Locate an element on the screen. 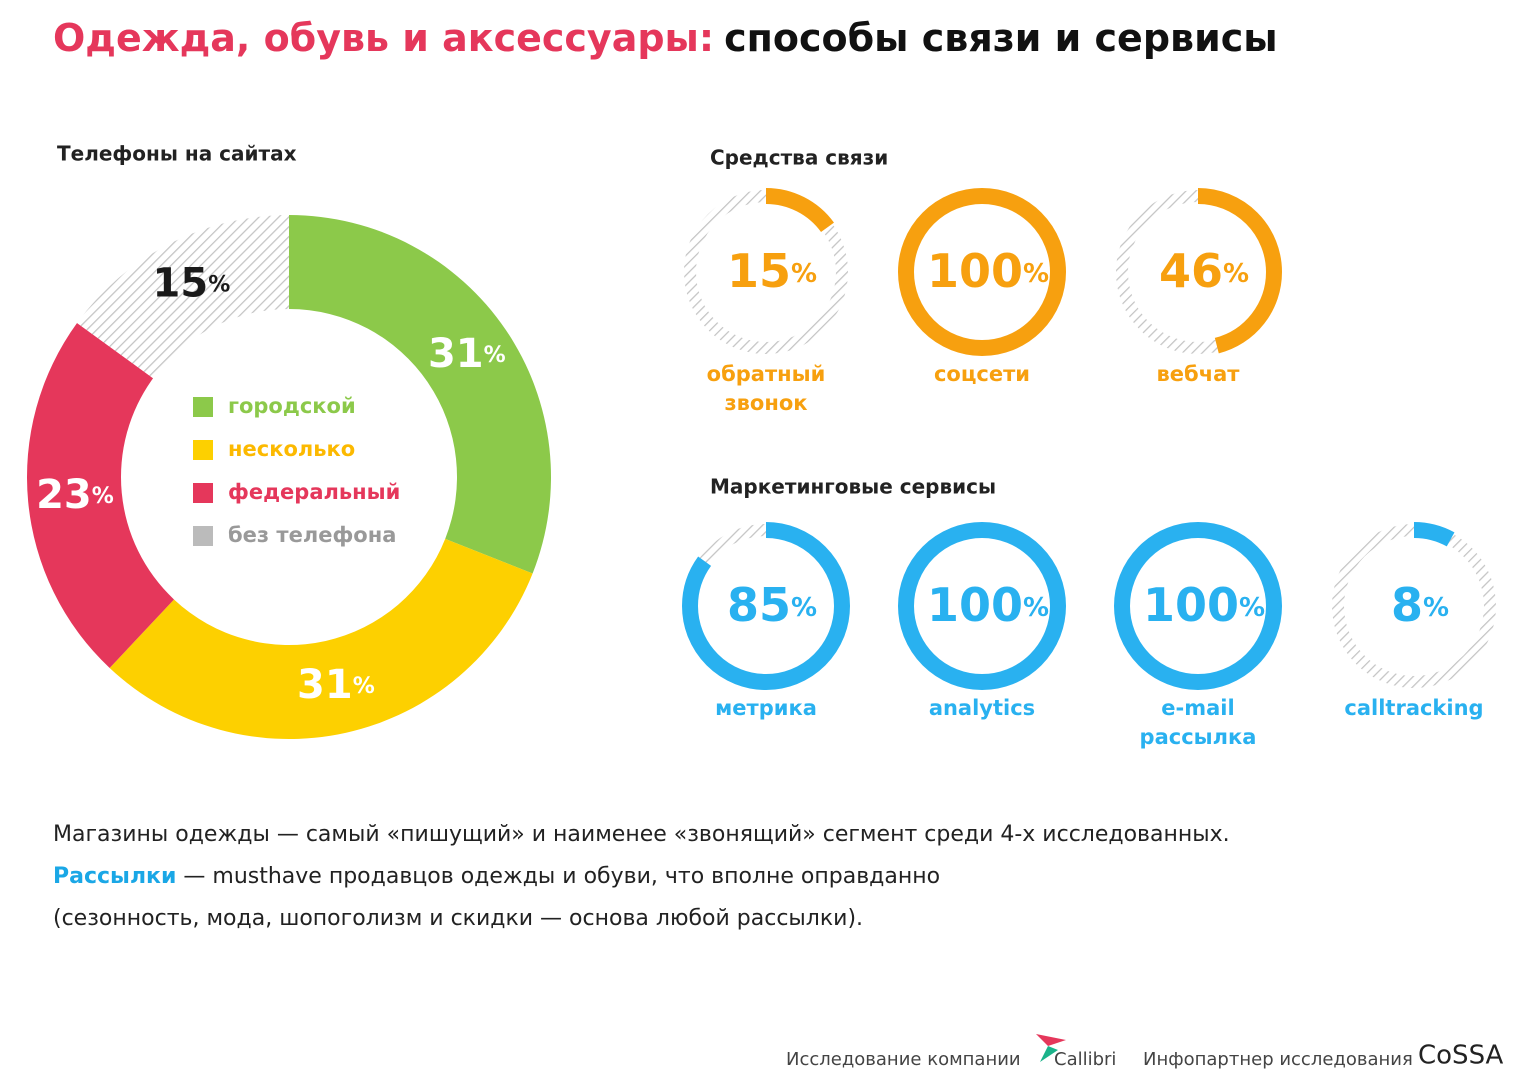 This screenshot has width=1532, height=1080. chart-title: Маркетинговые сервисы is located at coordinates (853, 487).